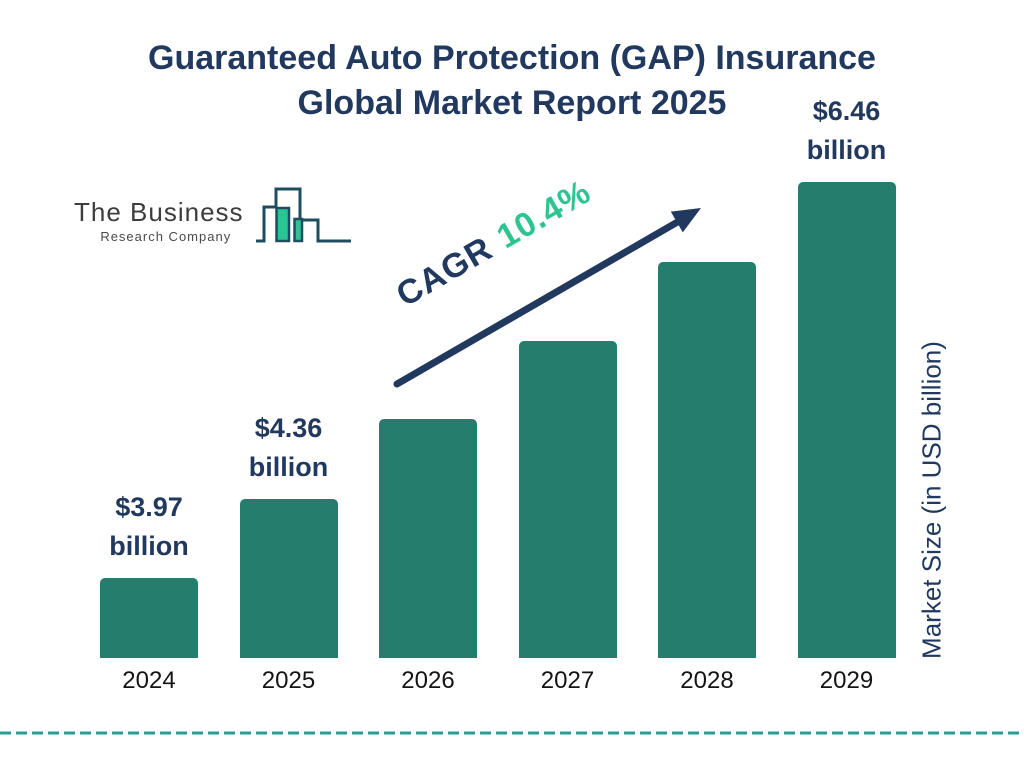 The image size is (1024, 768). What do you see at coordinates (512, 103) in the screenshot?
I see `title-line2: Global Market Report 2025` at bounding box center [512, 103].